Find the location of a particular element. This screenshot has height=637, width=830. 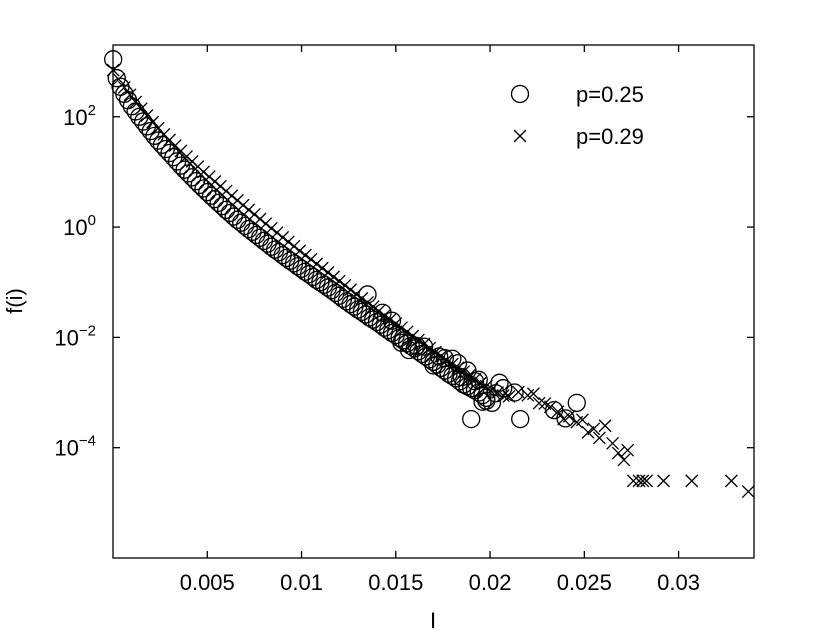

x-tick-label: 0.025 is located at coordinates (584, 582).